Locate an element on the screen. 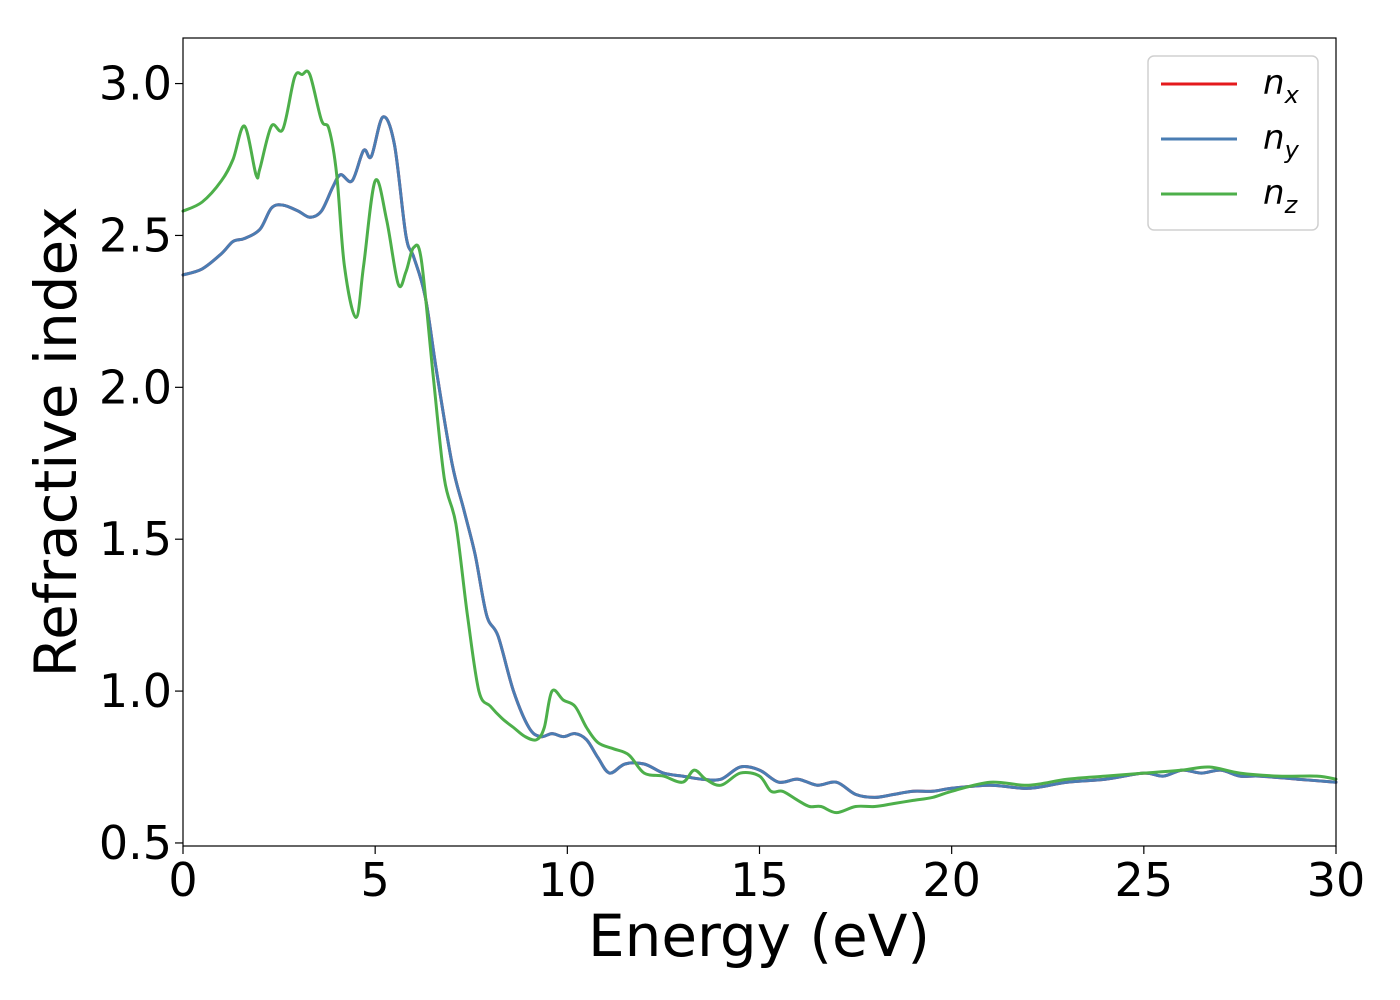  legend: nx ny nz is located at coordinates (1233, 143).